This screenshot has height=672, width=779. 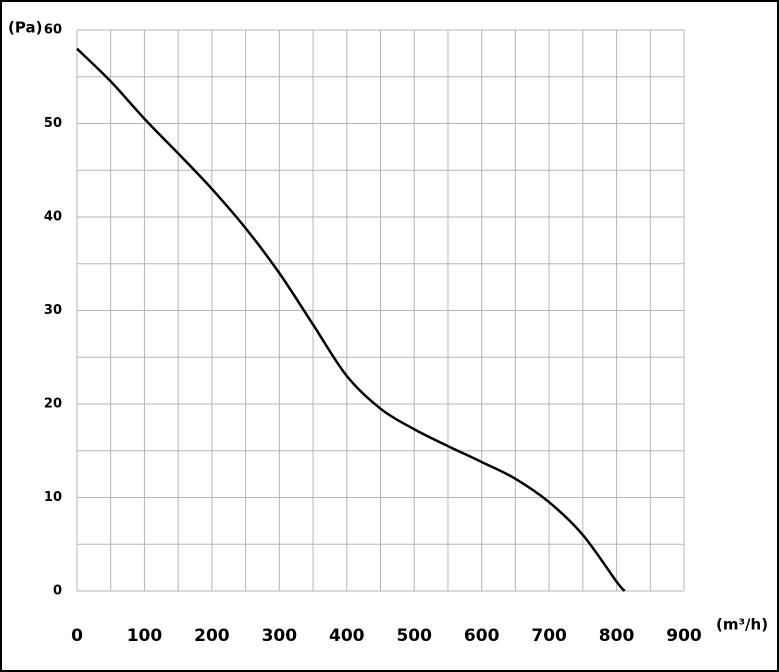 What do you see at coordinates (212, 636) in the screenshot?
I see `x-tick-label: 200` at bounding box center [212, 636].